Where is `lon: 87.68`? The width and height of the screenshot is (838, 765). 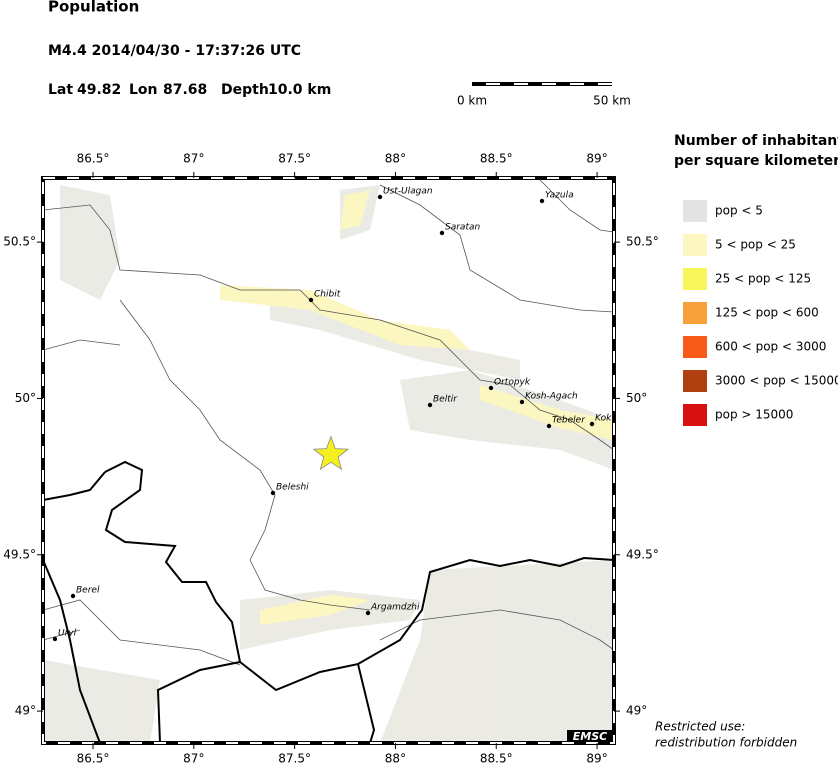 lon: 87.68 is located at coordinates (185, 90).